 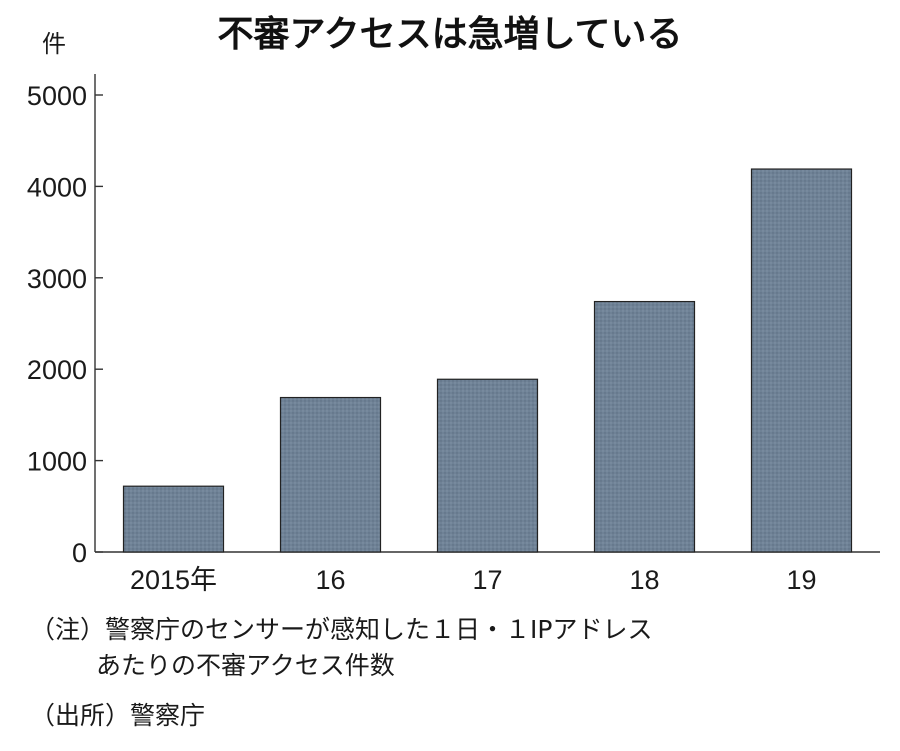 I want to click on y-tick-label: 2000, so click(x=57, y=370).